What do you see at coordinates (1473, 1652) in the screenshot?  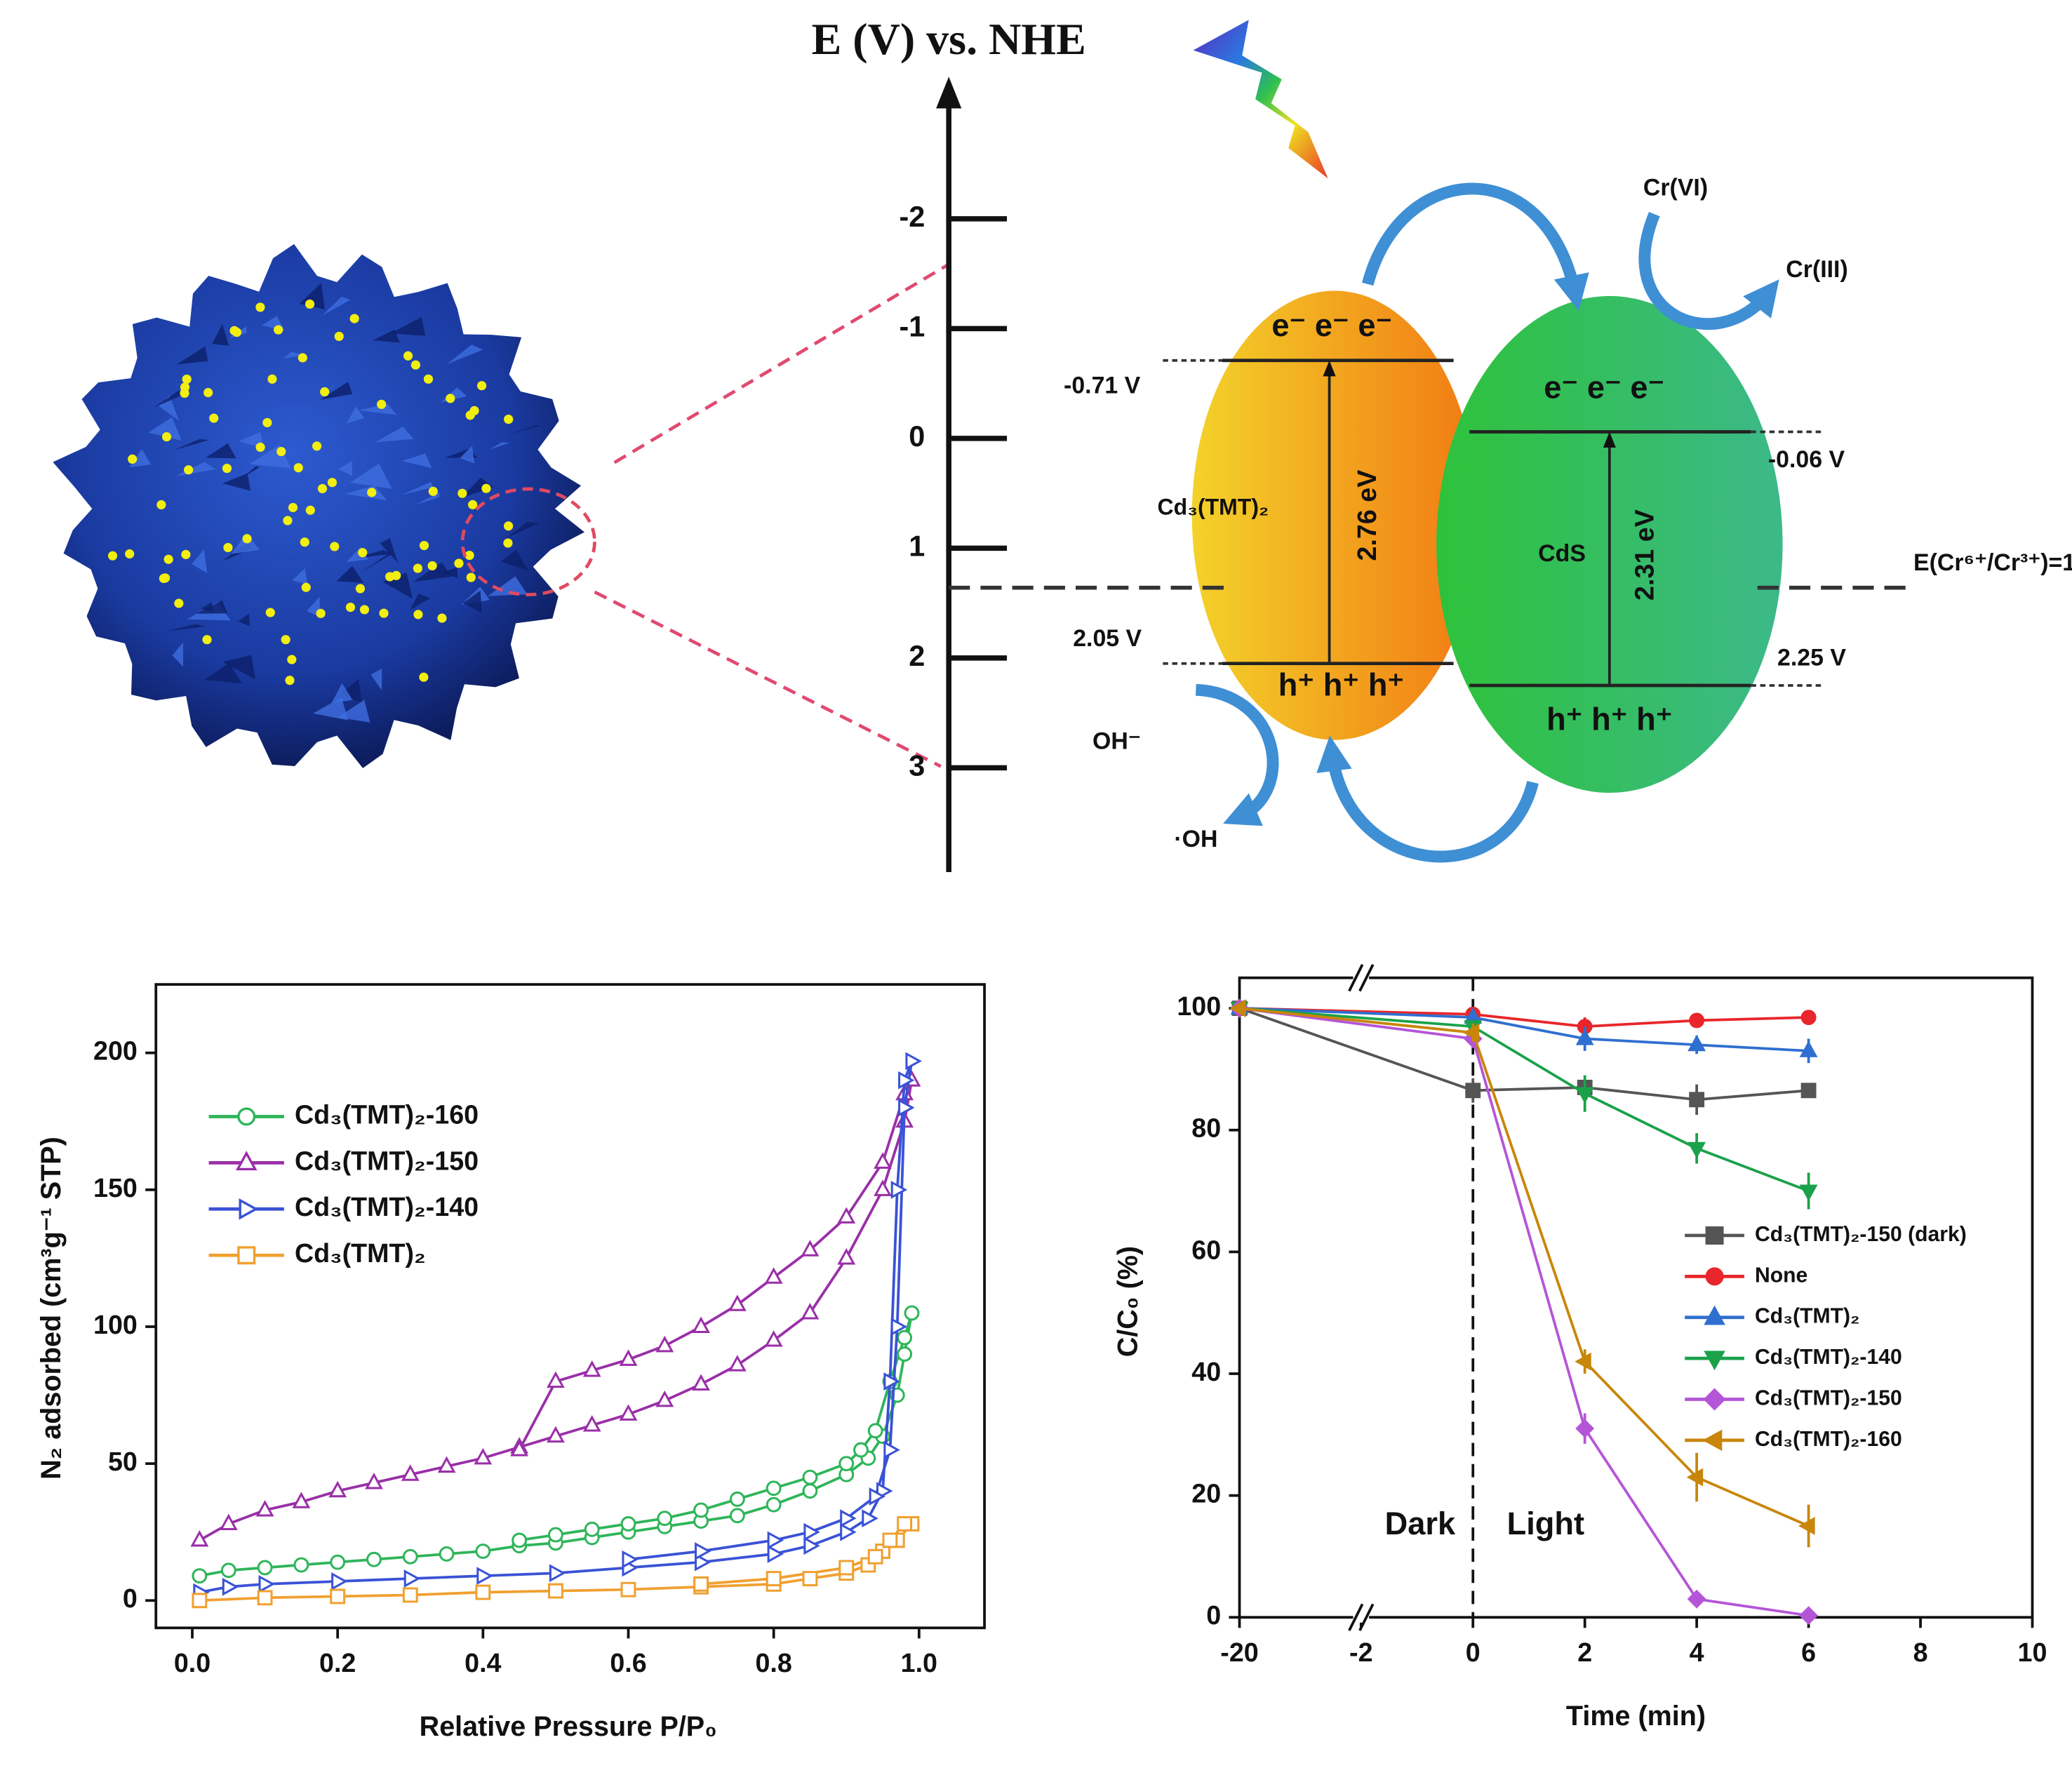 I see `x-tick-label: 0` at bounding box center [1473, 1652].